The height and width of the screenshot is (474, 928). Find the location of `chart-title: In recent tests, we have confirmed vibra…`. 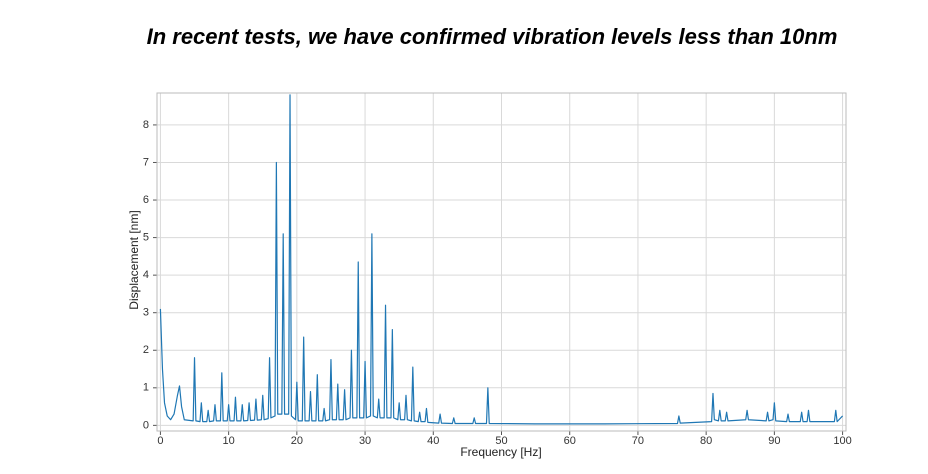

chart-title: In recent tests, we have confirmed vibra… is located at coordinates (492, 36).